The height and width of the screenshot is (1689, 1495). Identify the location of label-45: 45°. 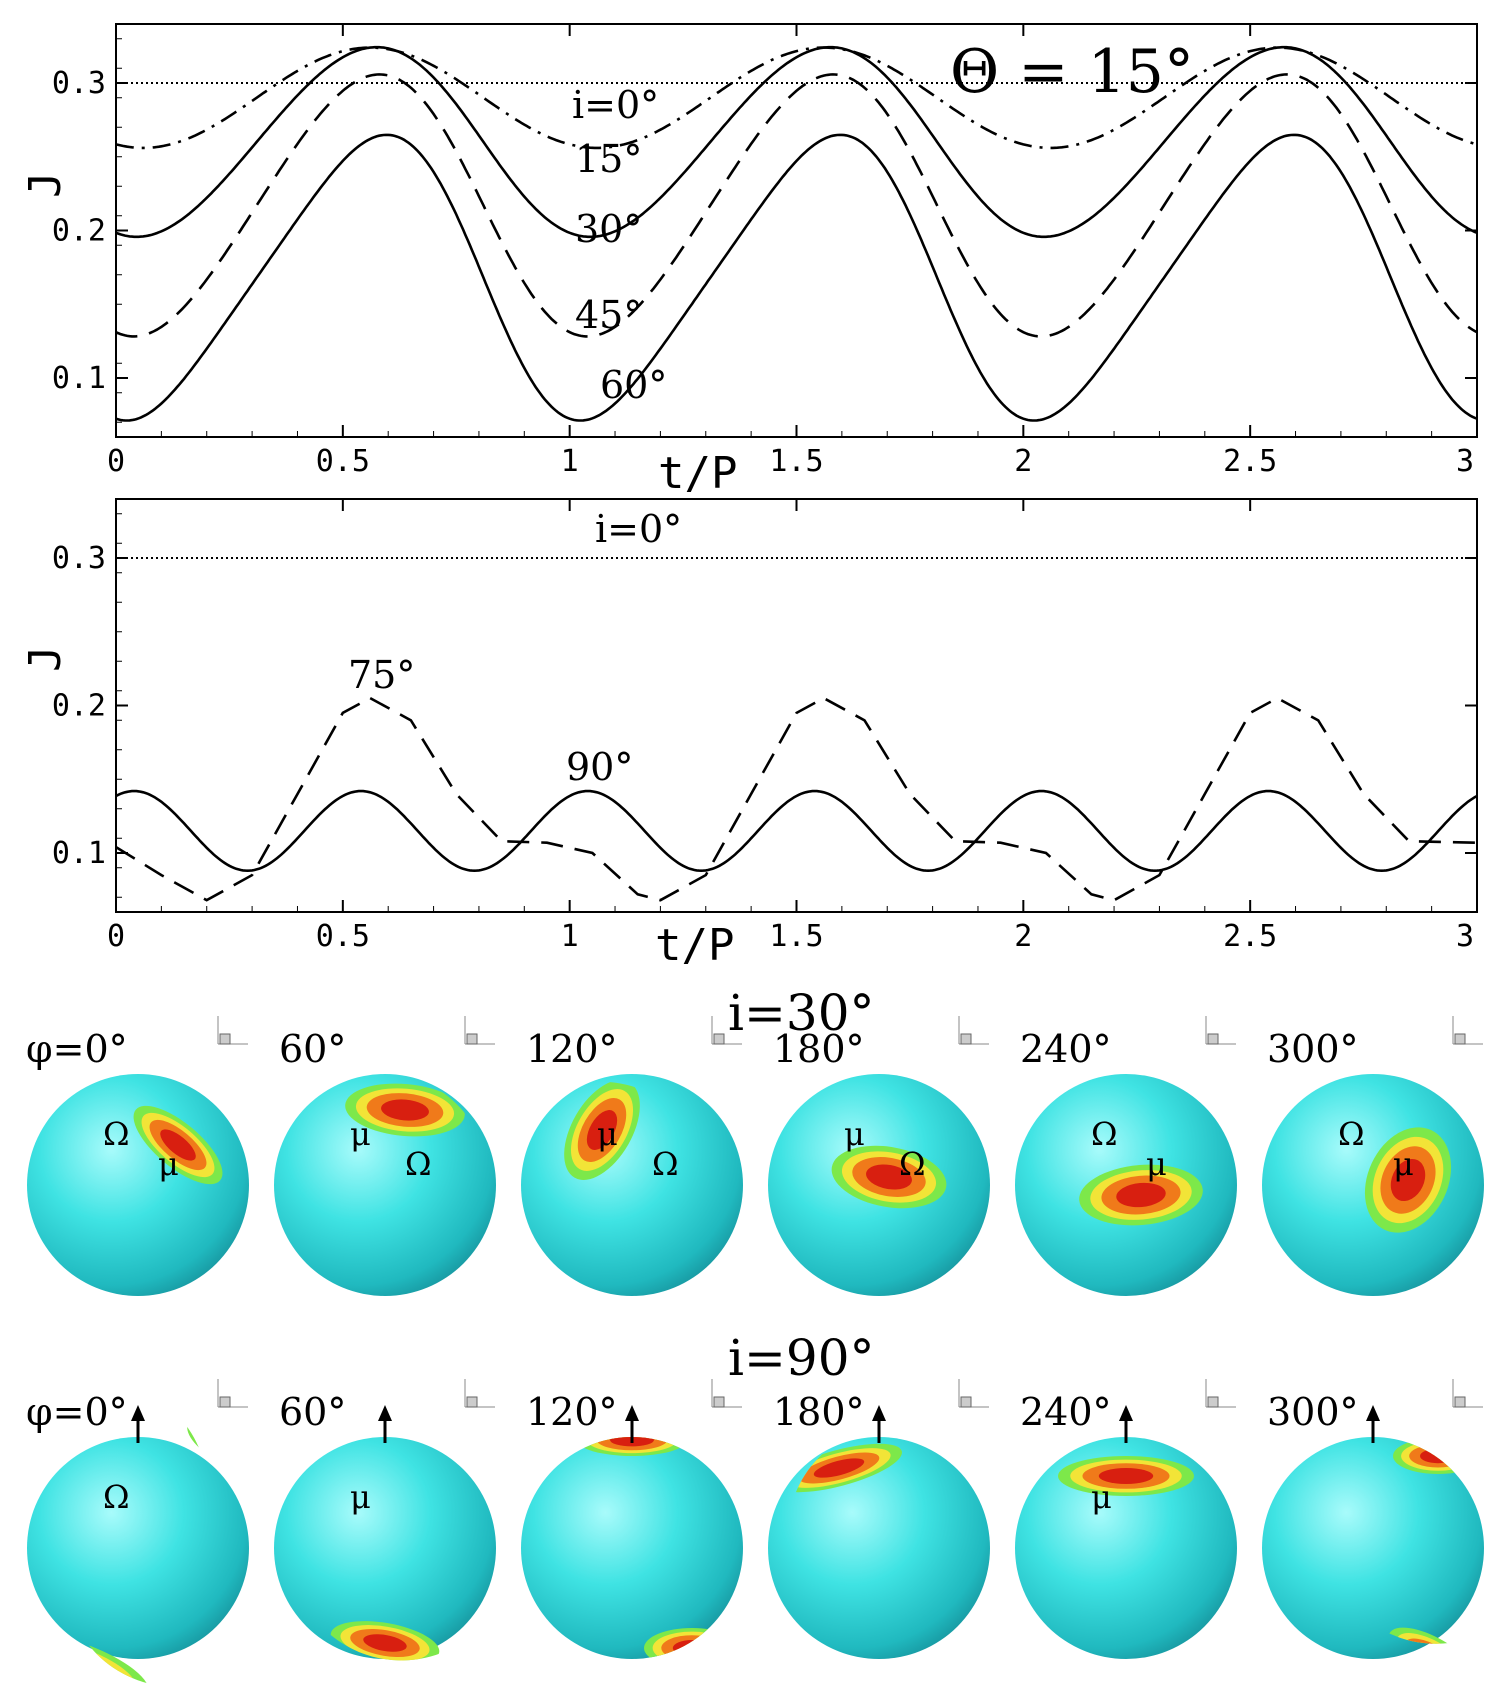
(608, 315).